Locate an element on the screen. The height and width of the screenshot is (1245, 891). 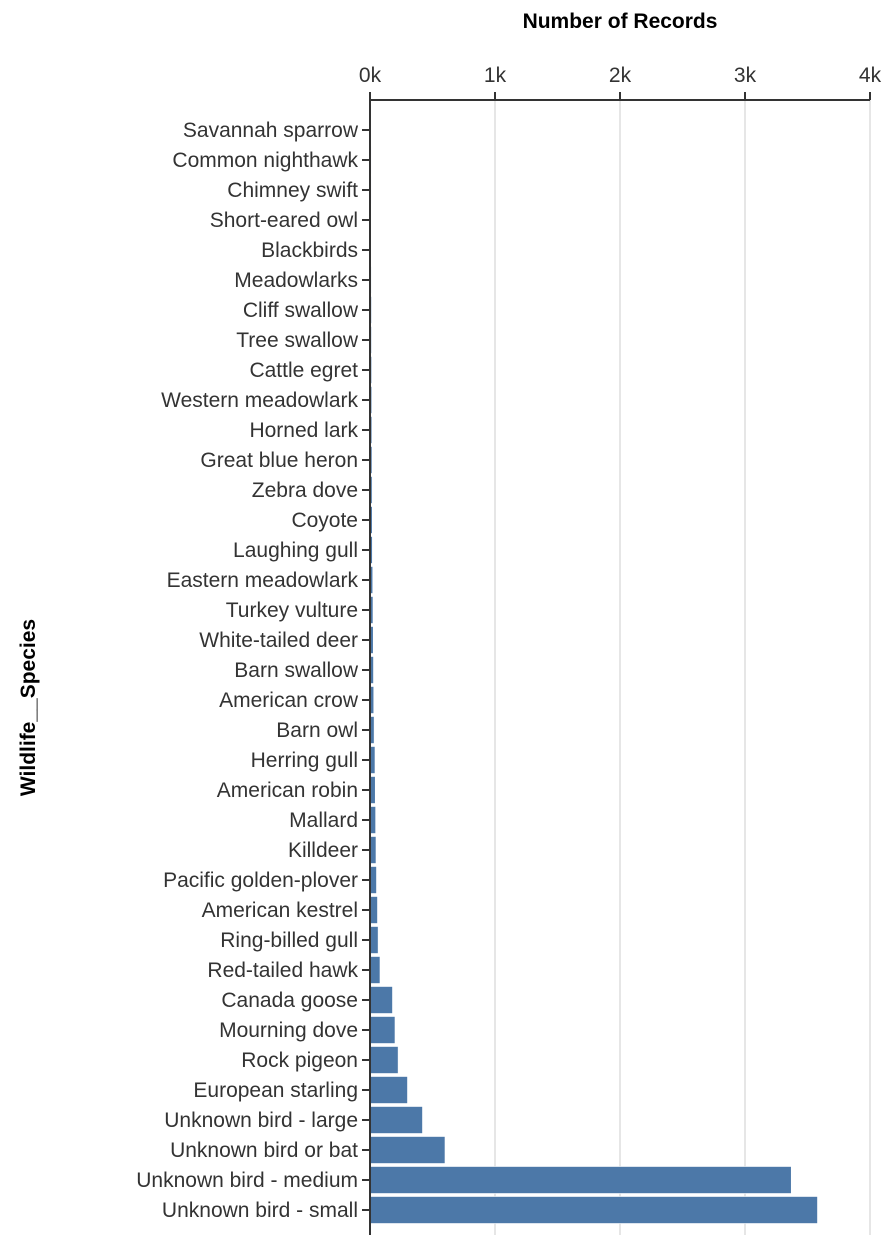
category-label: American crow is located at coordinates (289, 700).